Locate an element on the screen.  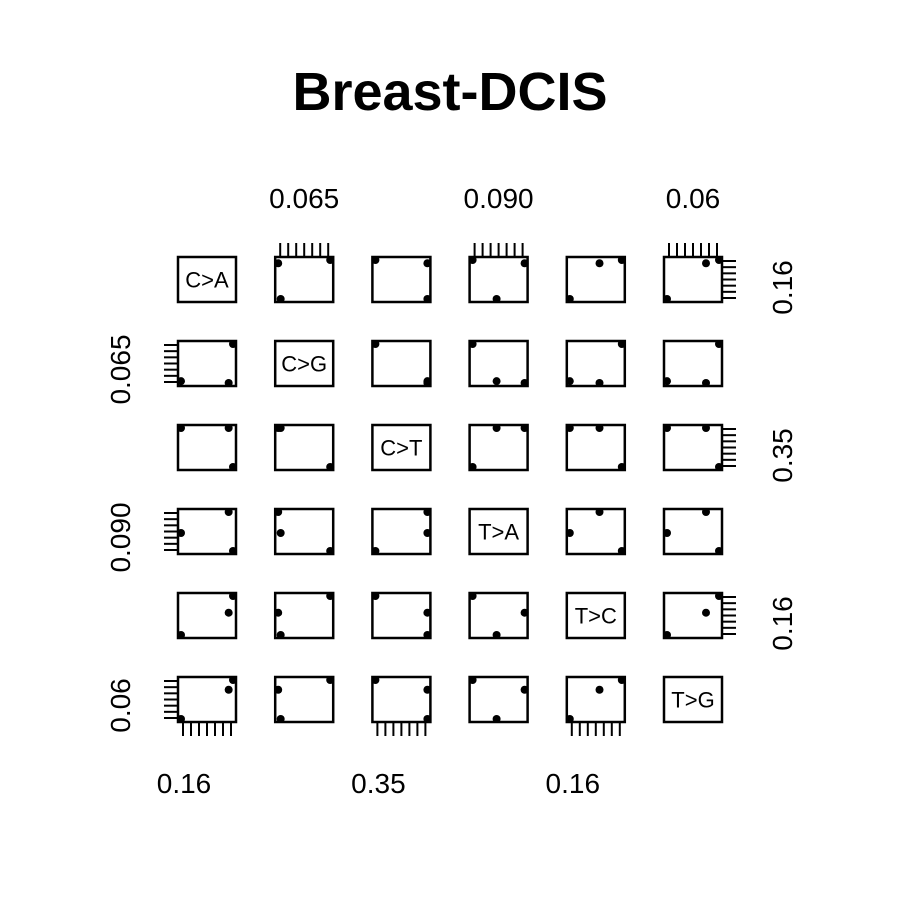
top-tick-label: 0.06 is located at coordinates (693, 198).